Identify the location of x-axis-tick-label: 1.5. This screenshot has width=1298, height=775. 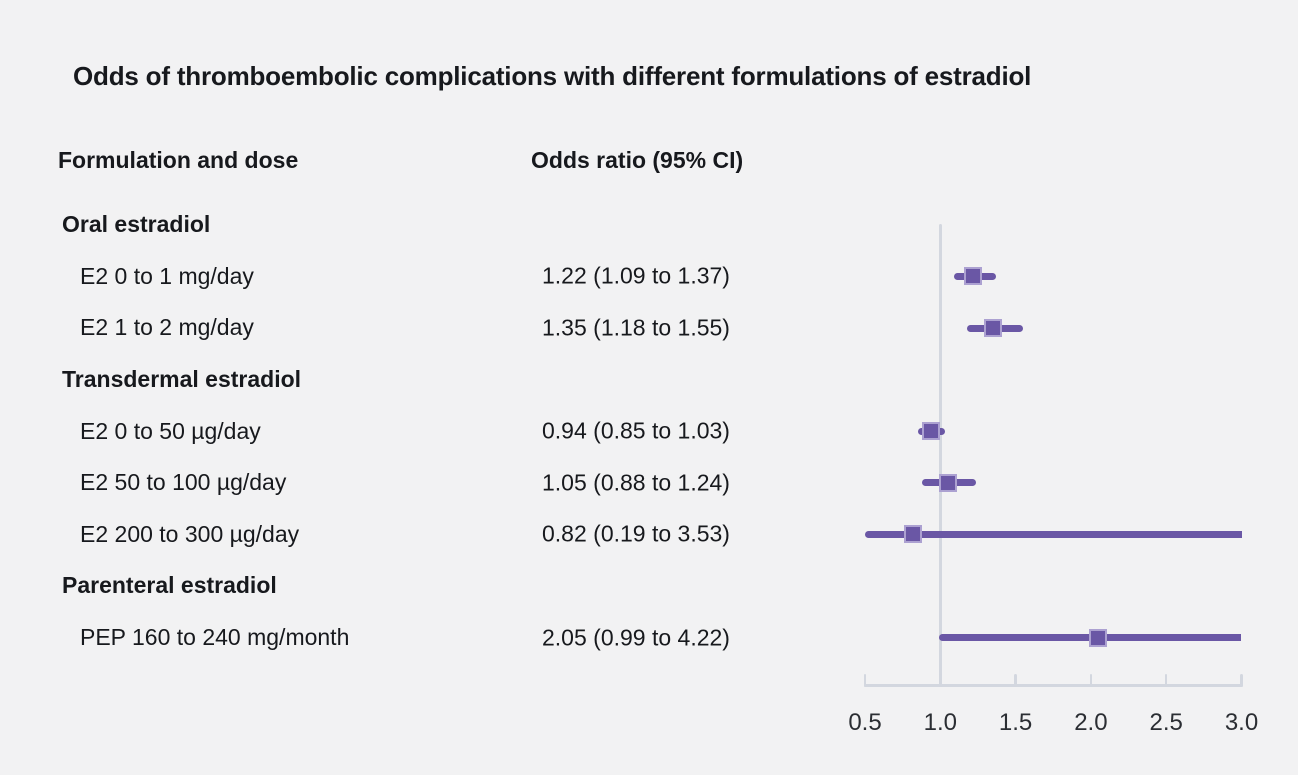
(1015, 722).